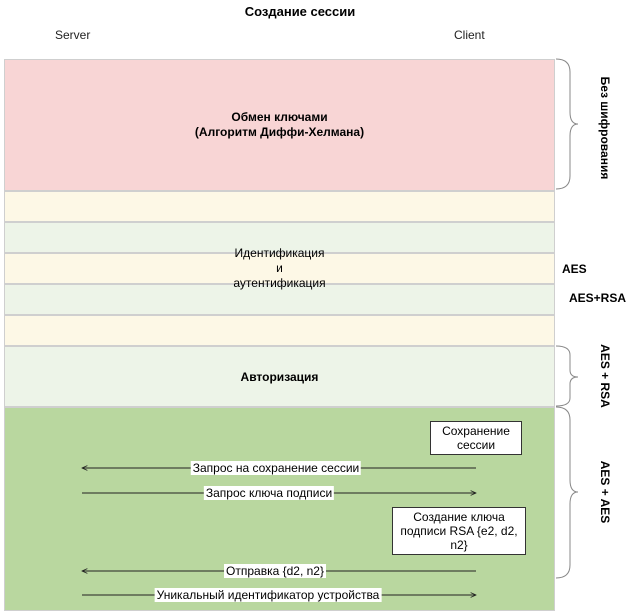 The width and height of the screenshot is (628, 614). I want to click on note-save-session: Сохранение сессии, so click(476, 438).